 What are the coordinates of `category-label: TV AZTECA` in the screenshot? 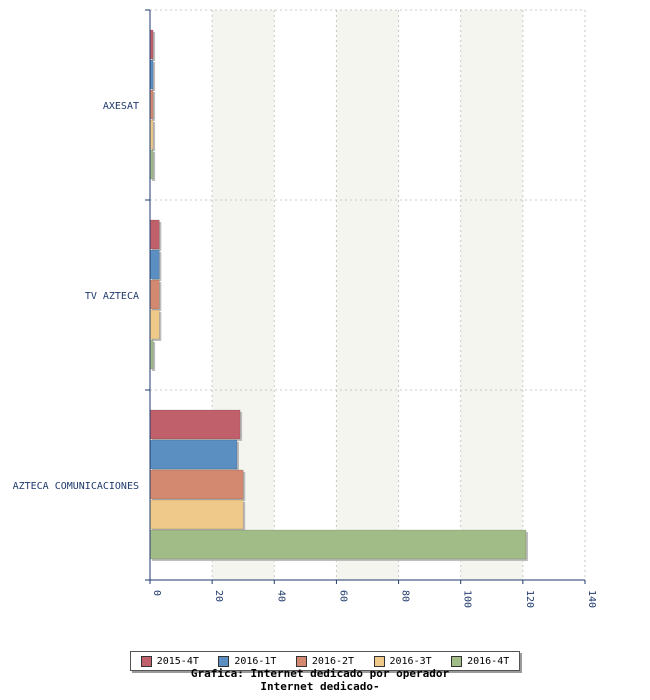 It's located at (112, 296).